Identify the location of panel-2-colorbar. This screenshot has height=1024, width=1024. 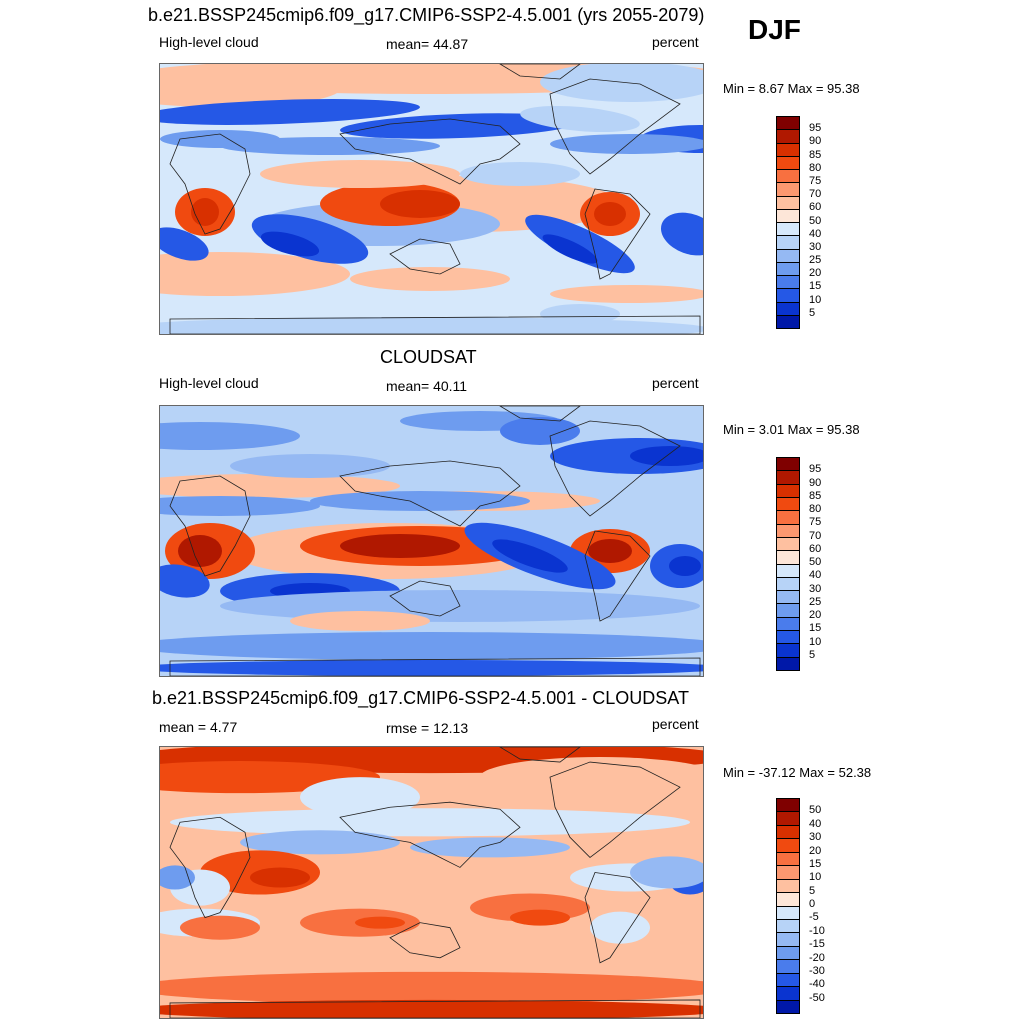
(788, 564).